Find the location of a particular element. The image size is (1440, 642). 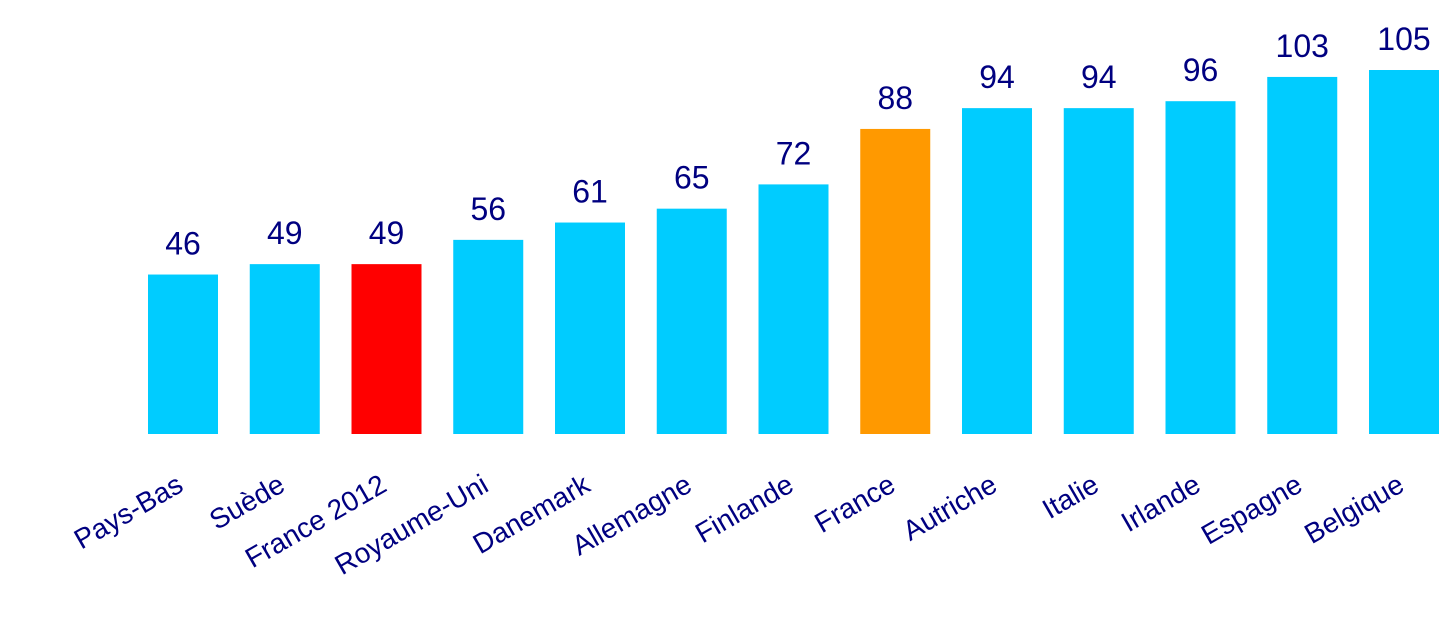

value-label: 88 is located at coordinates (895, 98).